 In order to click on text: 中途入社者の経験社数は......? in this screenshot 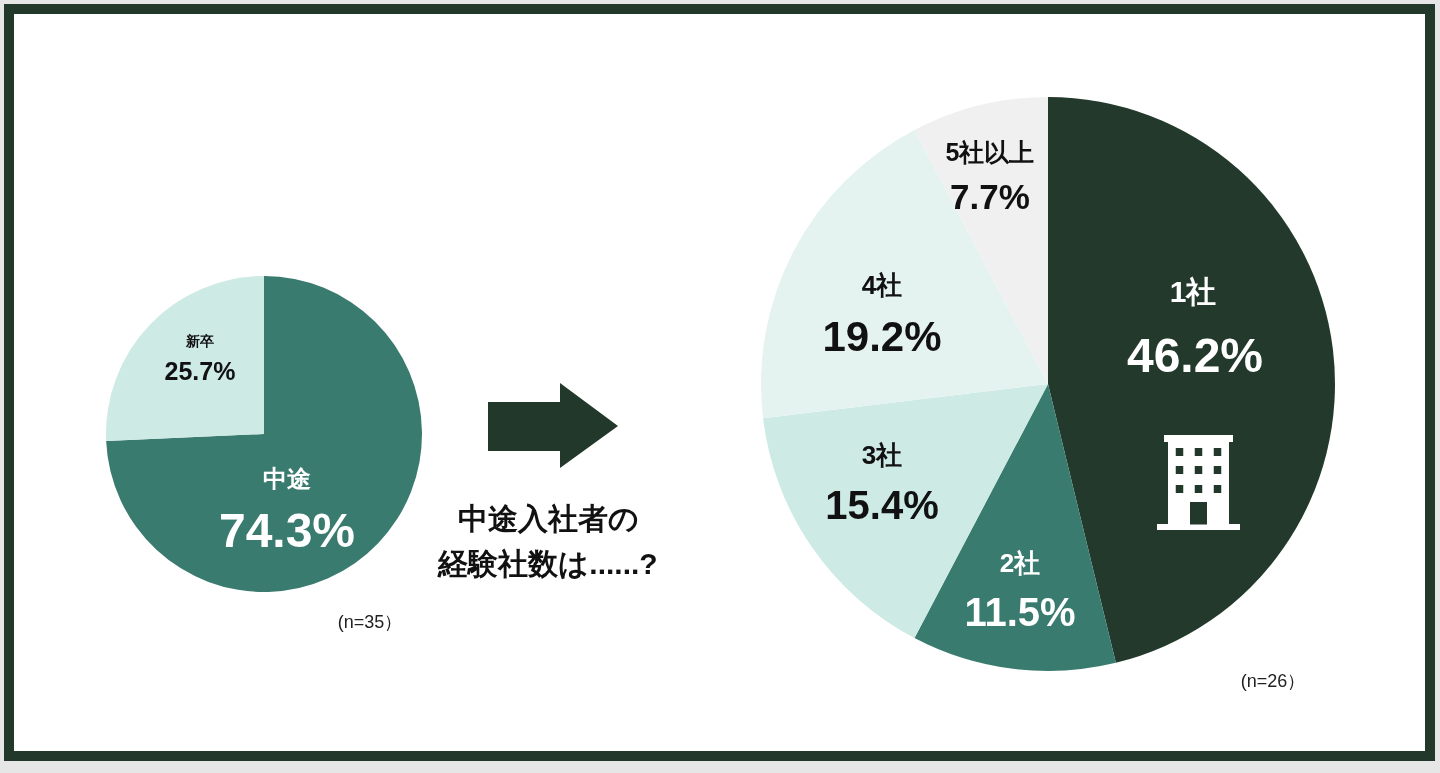, I will do `click(547, 540)`.